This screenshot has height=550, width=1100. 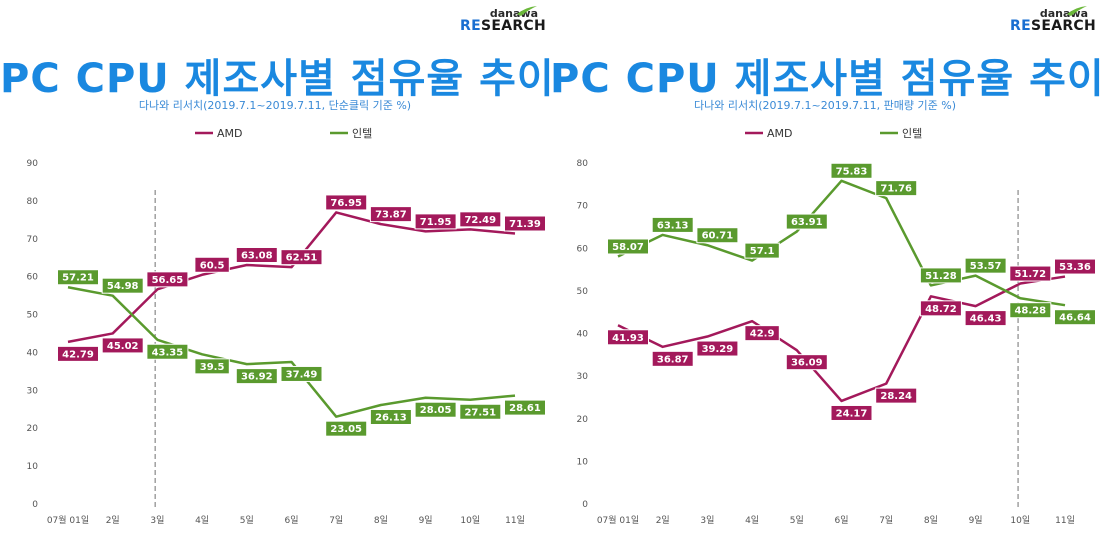 I want to click on data-label: 51.28, so click(x=941, y=276).